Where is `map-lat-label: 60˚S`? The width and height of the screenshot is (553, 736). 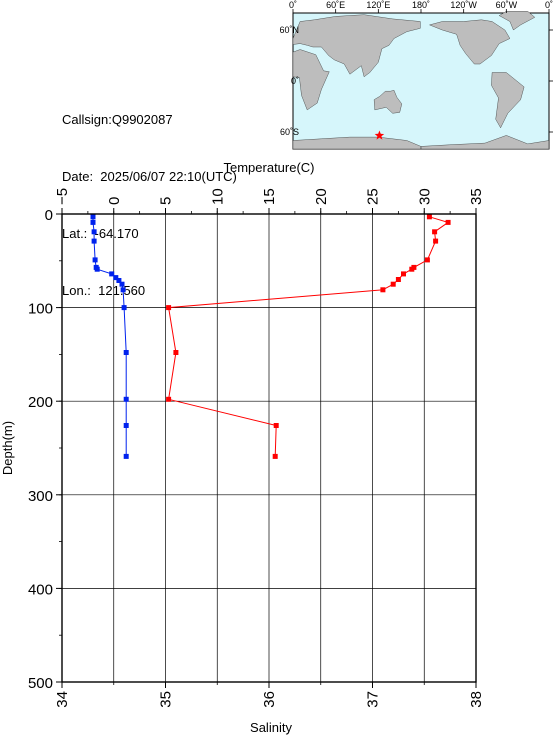
map-lat-label: 60˚S is located at coordinates (289, 132).